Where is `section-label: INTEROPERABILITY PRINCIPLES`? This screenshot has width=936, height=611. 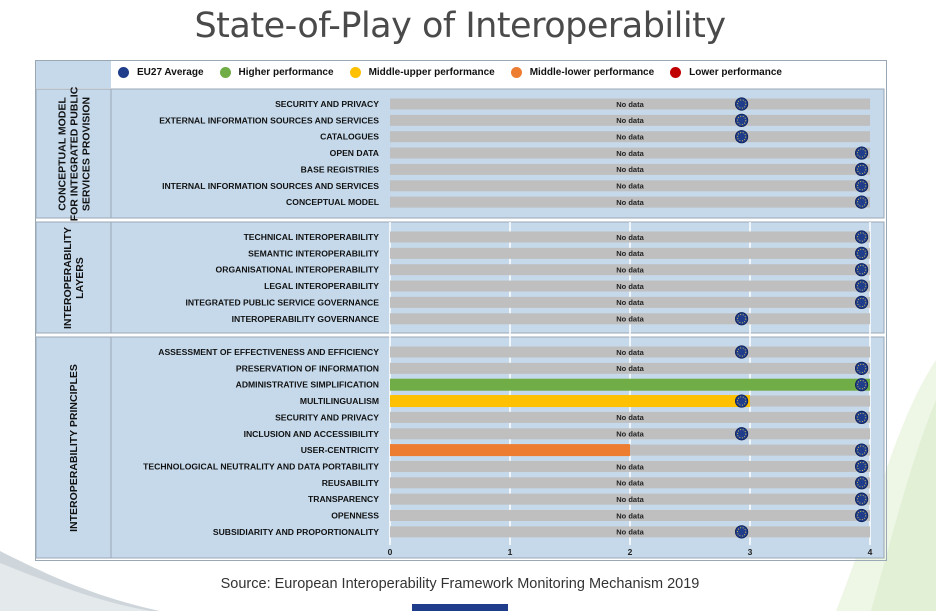
section-label: INTEROPERABILITY PRINCIPLES is located at coordinates (74, 447).